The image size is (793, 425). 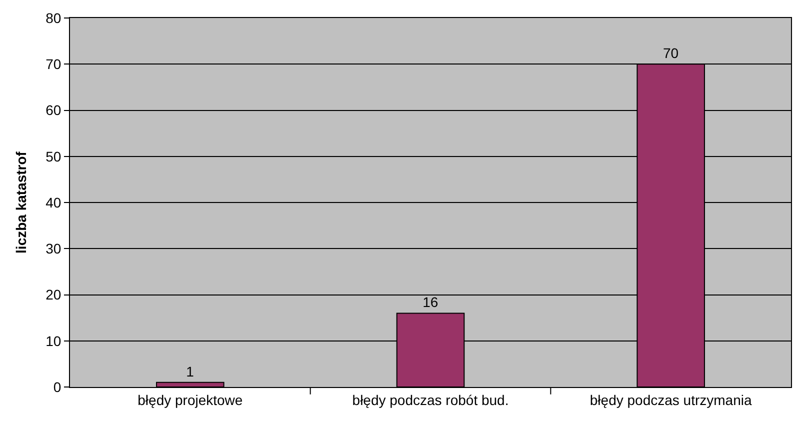 What do you see at coordinates (430, 302) in the screenshot?
I see `data-label: 16` at bounding box center [430, 302].